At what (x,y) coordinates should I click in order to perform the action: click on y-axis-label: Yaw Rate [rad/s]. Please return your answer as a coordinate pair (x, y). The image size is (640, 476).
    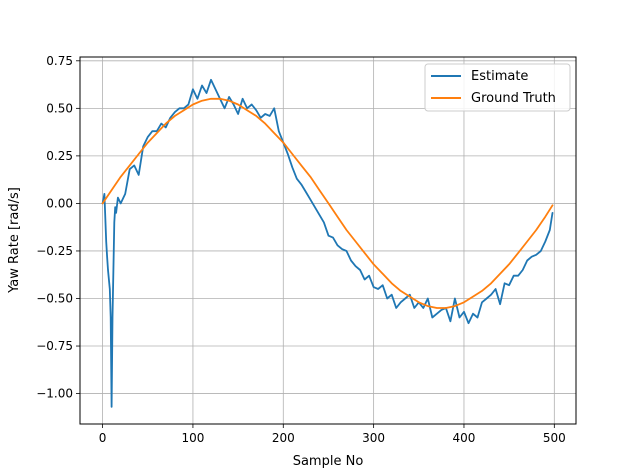
    Looking at the image, I should click on (14, 240).